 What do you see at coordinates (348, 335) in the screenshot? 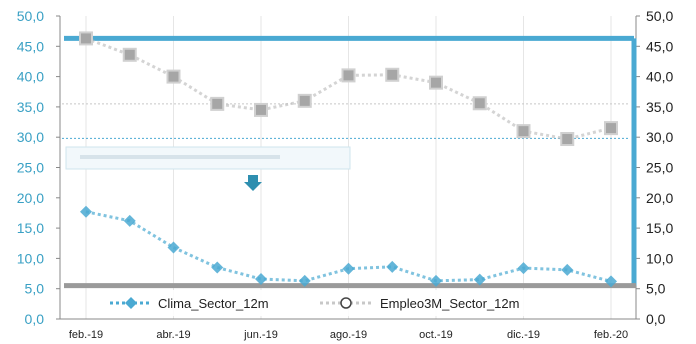
I see `x-tick-label: ago.-19` at bounding box center [348, 335].